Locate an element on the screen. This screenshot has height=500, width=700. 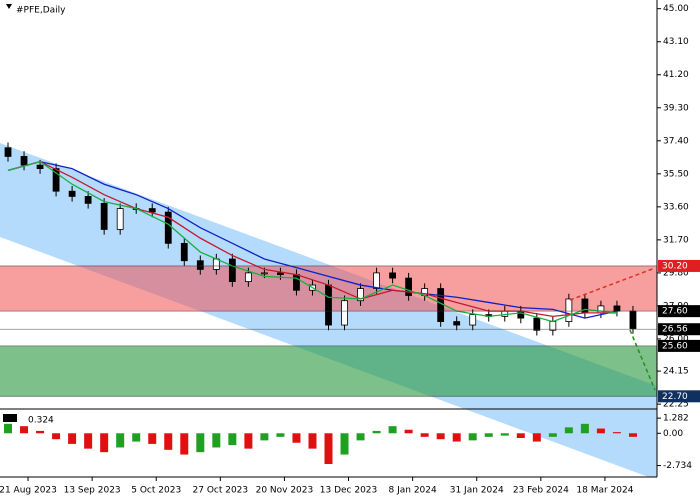
projection-down is located at coordinates (642, 360).